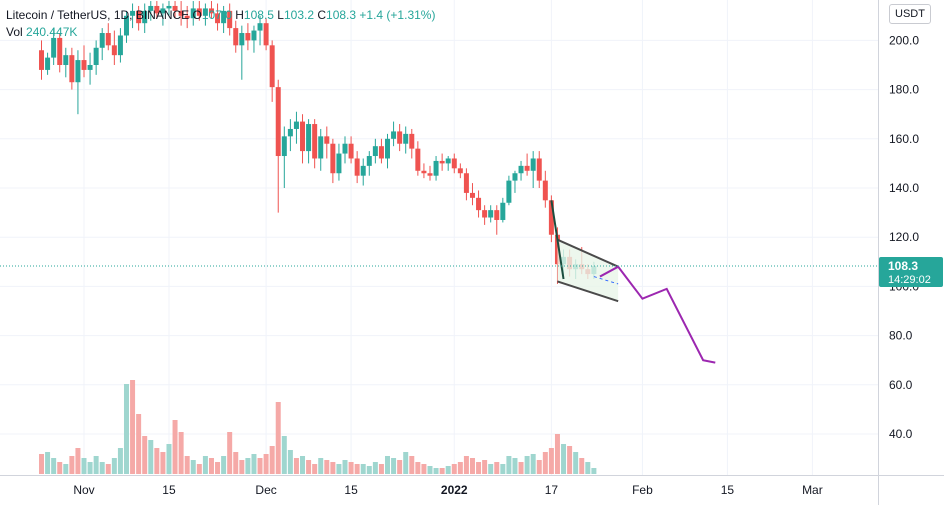 Image resolution: width=944 pixels, height=505 pixels. What do you see at coordinates (901, 385) in the screenshot?
I see `price-tick-label: 60.0` at bounding box center [901, 385].